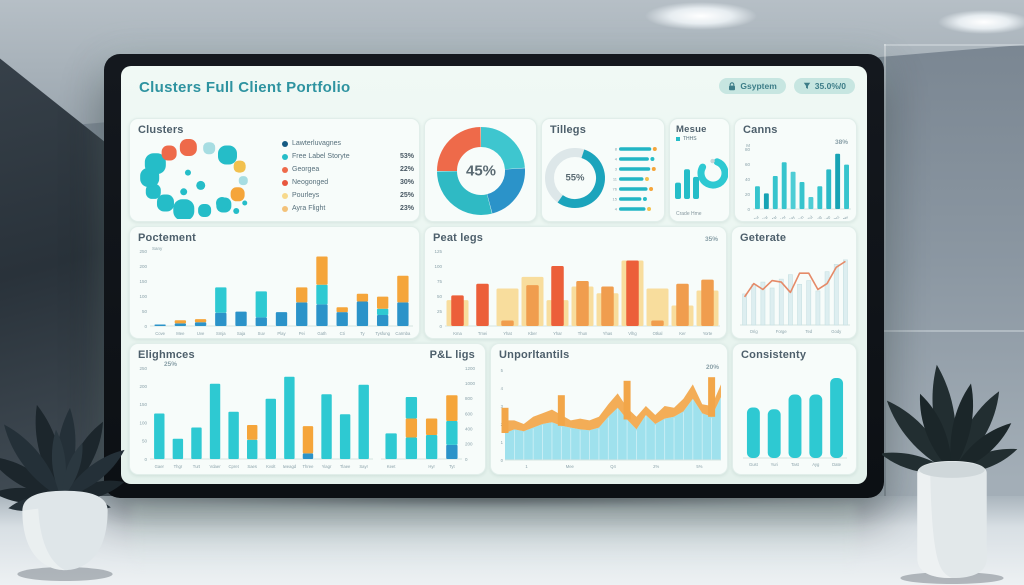  I want to click on svg-text: 80, so click(748, 149).